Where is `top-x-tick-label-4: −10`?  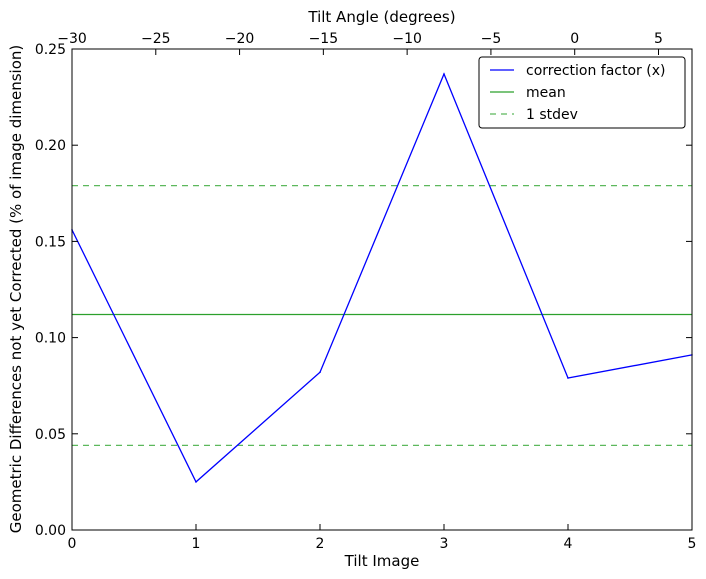 top-x-tick-label-4: −10 is located at coordinates (407, 39).